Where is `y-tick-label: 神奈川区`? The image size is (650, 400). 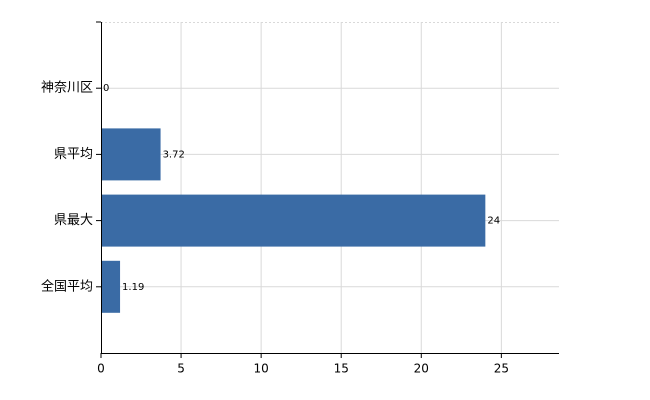 y-tick-label: 神奈川区 is located at coordinates (67, 88).